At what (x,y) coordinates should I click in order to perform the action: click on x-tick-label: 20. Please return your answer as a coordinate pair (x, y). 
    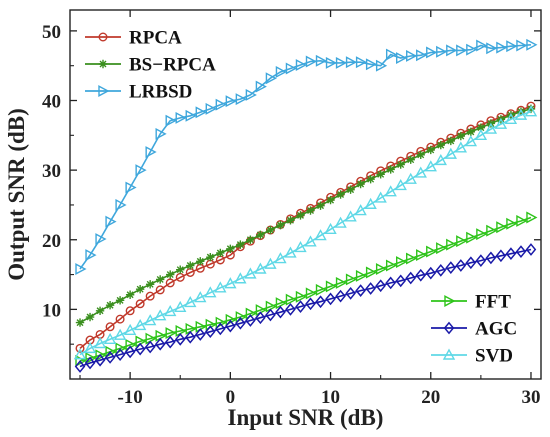
    Looking at the image, I should click on (430, 397).